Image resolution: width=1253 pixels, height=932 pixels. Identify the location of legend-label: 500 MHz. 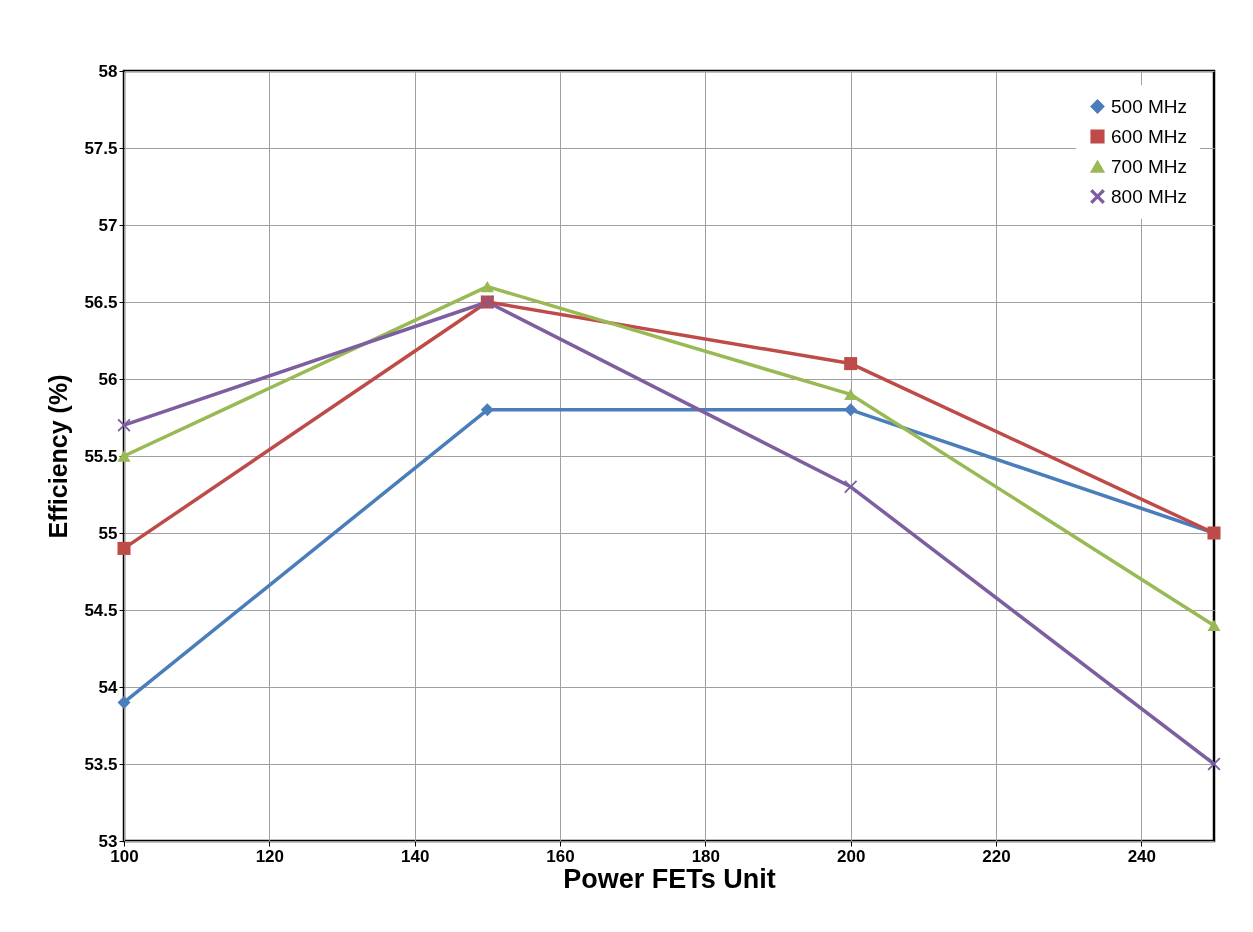
(1149, 106).